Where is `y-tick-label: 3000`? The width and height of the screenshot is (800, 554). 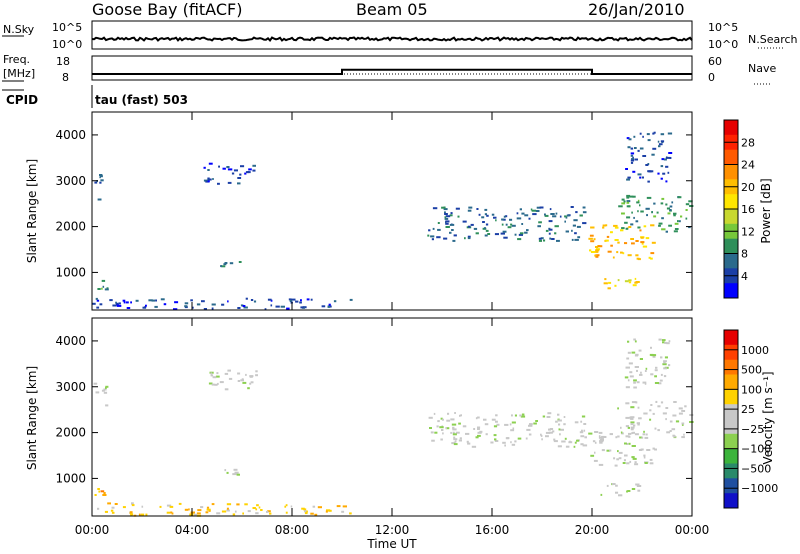
y-tick-label: 3000 is located at coordinates (70, 181).